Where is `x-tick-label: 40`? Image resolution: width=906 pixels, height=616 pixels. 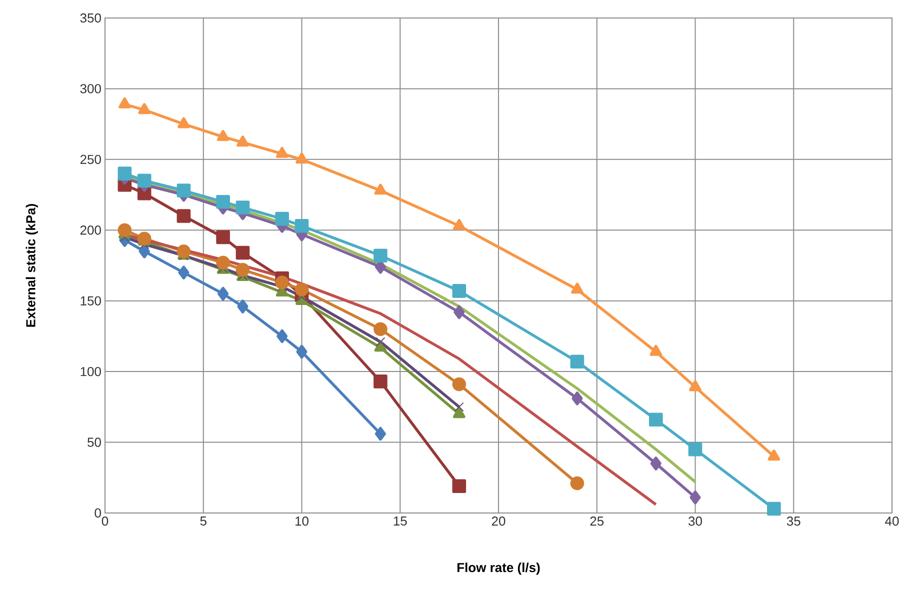 x-tick-label: 40 is located at coordinates (892, 521).